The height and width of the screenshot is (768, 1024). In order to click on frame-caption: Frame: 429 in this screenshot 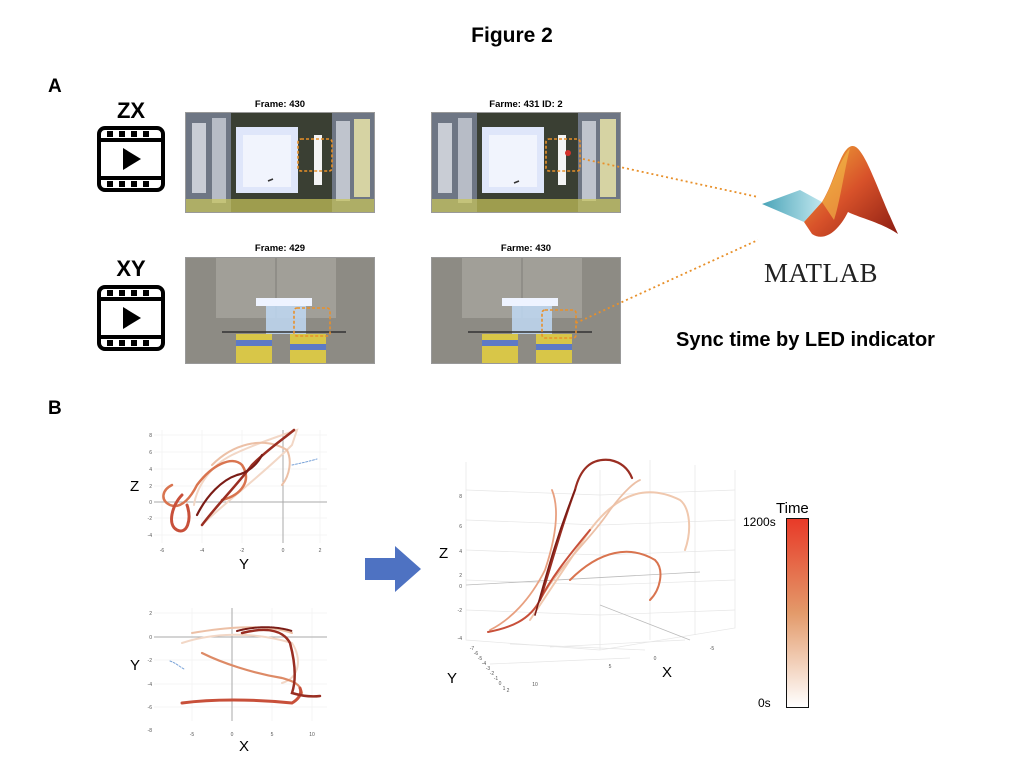, I will do `click(280, 248)`.